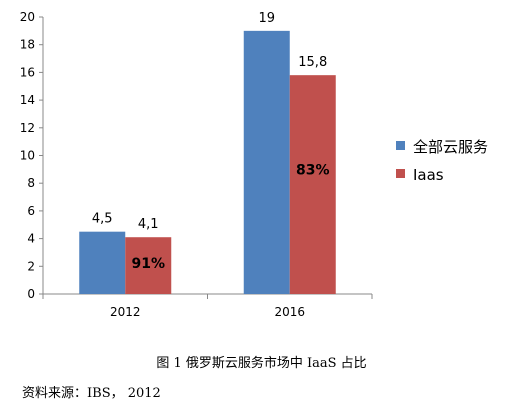 The width and height of the screenshot is (523, 412). I want to click on share-label: 91%, so click(148, 264).